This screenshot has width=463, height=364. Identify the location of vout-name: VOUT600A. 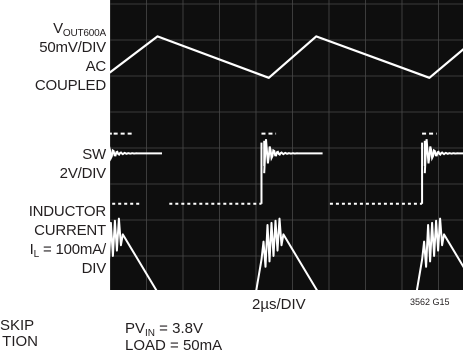
(79, 29).